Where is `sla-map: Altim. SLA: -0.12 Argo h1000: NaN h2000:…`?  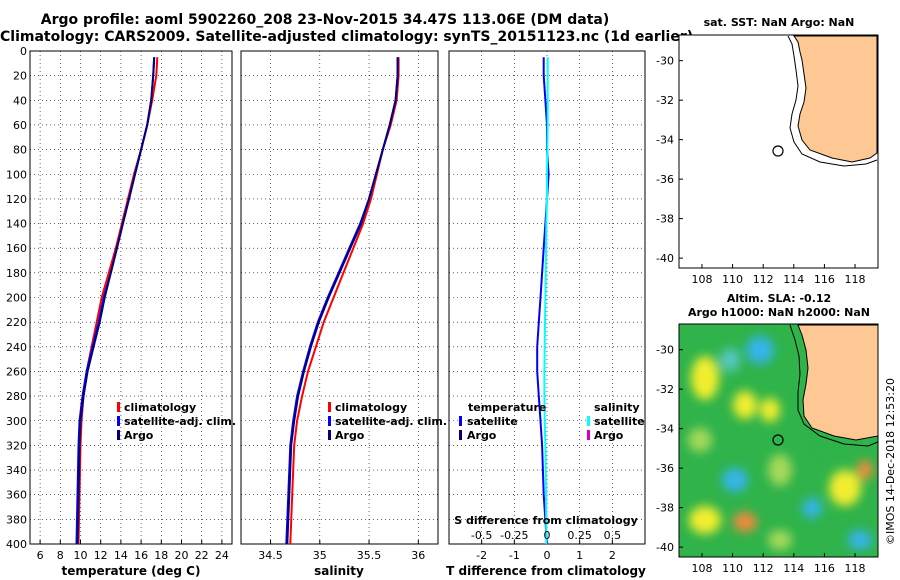
sla-map: Altim. SLA: -0.12 Argo h1000: NaN h2000:… is located at coordinates (767, 433).